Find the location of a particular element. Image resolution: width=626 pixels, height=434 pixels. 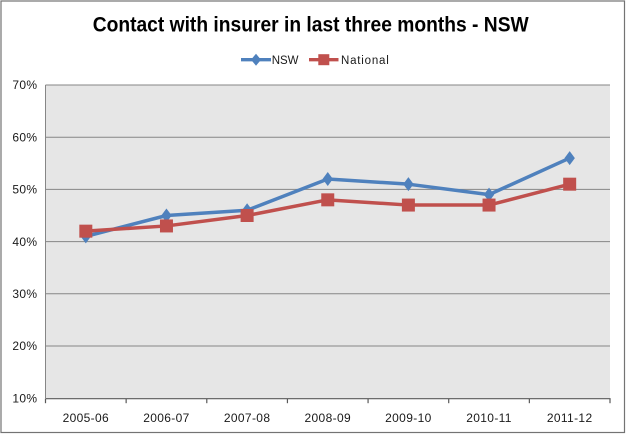

svg-text: 10% is located at coordinates (24, 398).